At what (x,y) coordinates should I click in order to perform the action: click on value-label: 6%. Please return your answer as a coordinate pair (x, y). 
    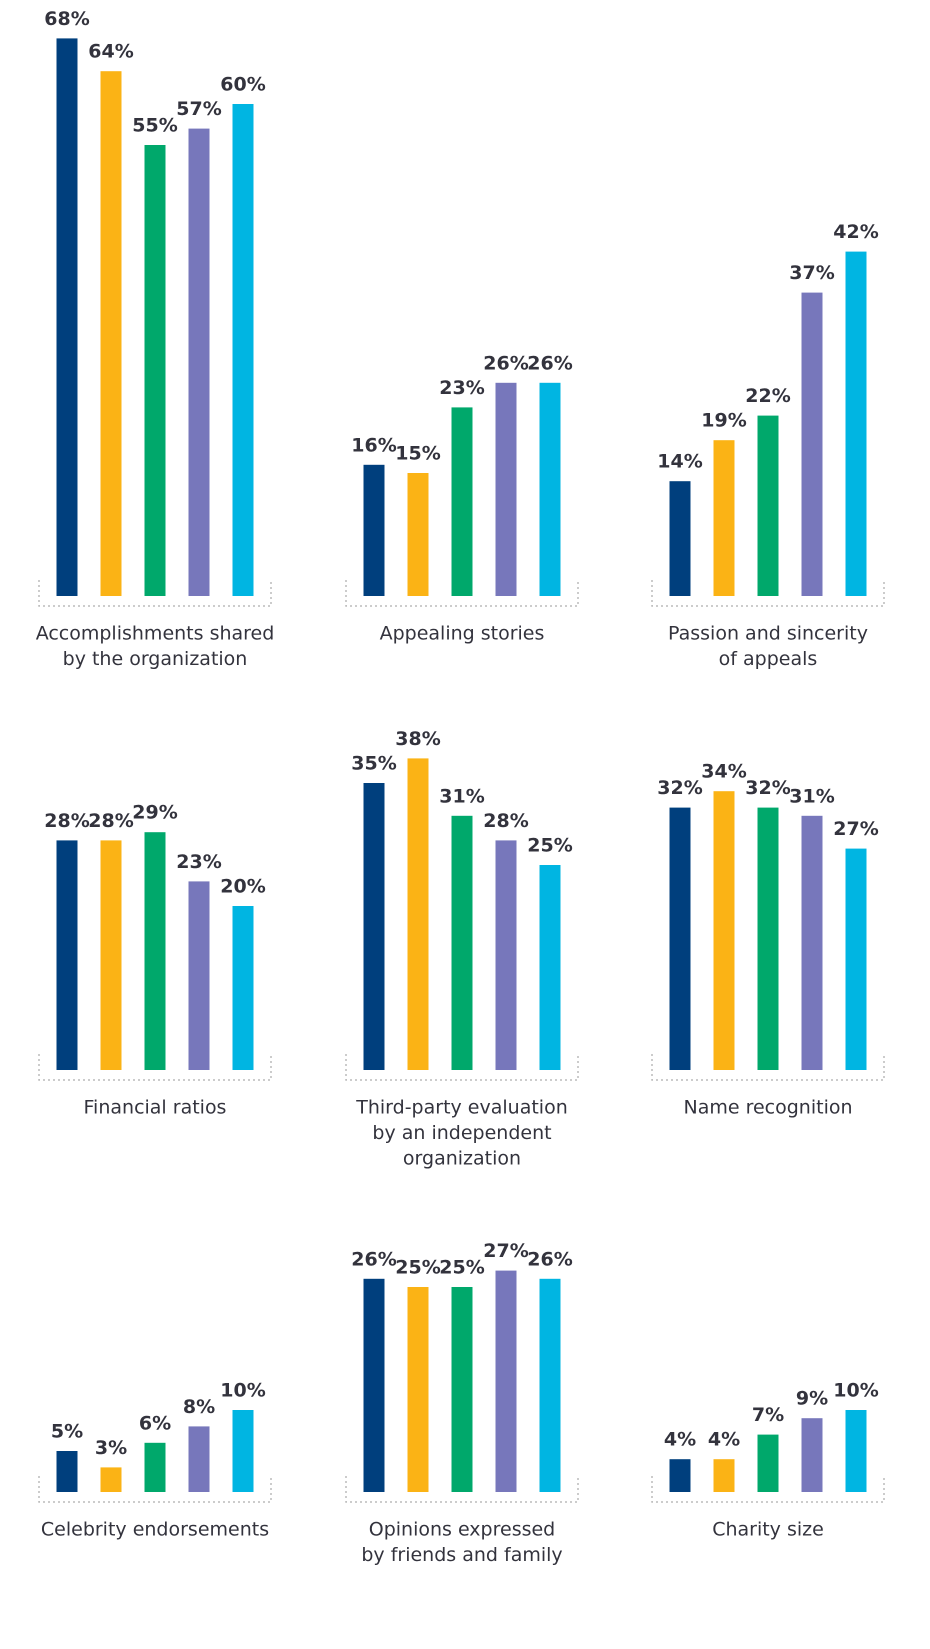
    Looking at the image, I should click on (155, 1423).